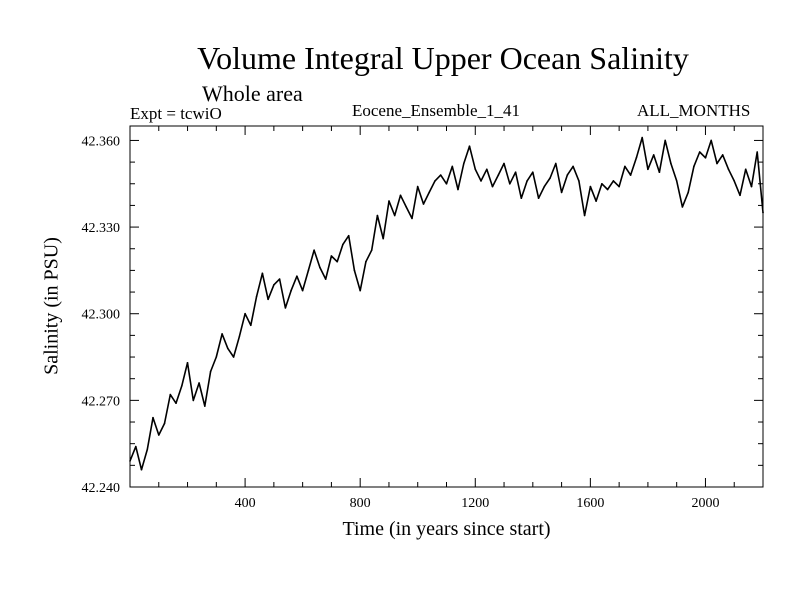 This screenshot has width=800, height=600. Describe the element at coordinates (101, 488) in the screenshot. I see `y-tick-label: 42.240` at that location.